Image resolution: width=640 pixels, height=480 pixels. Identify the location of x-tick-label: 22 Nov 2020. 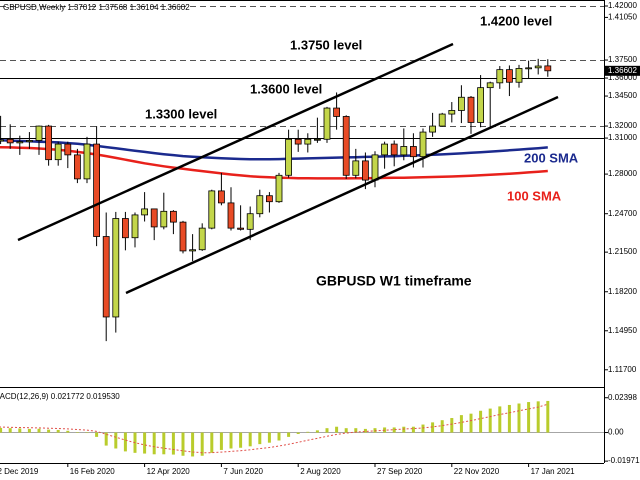
(477, 471).